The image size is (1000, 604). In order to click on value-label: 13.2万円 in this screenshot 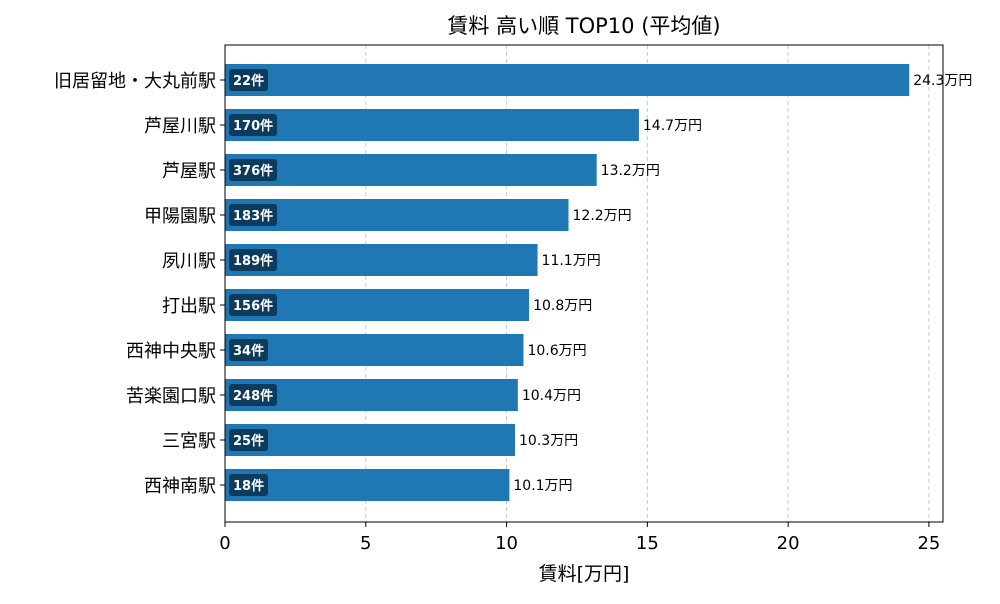, I will do `click(630, 171)`.